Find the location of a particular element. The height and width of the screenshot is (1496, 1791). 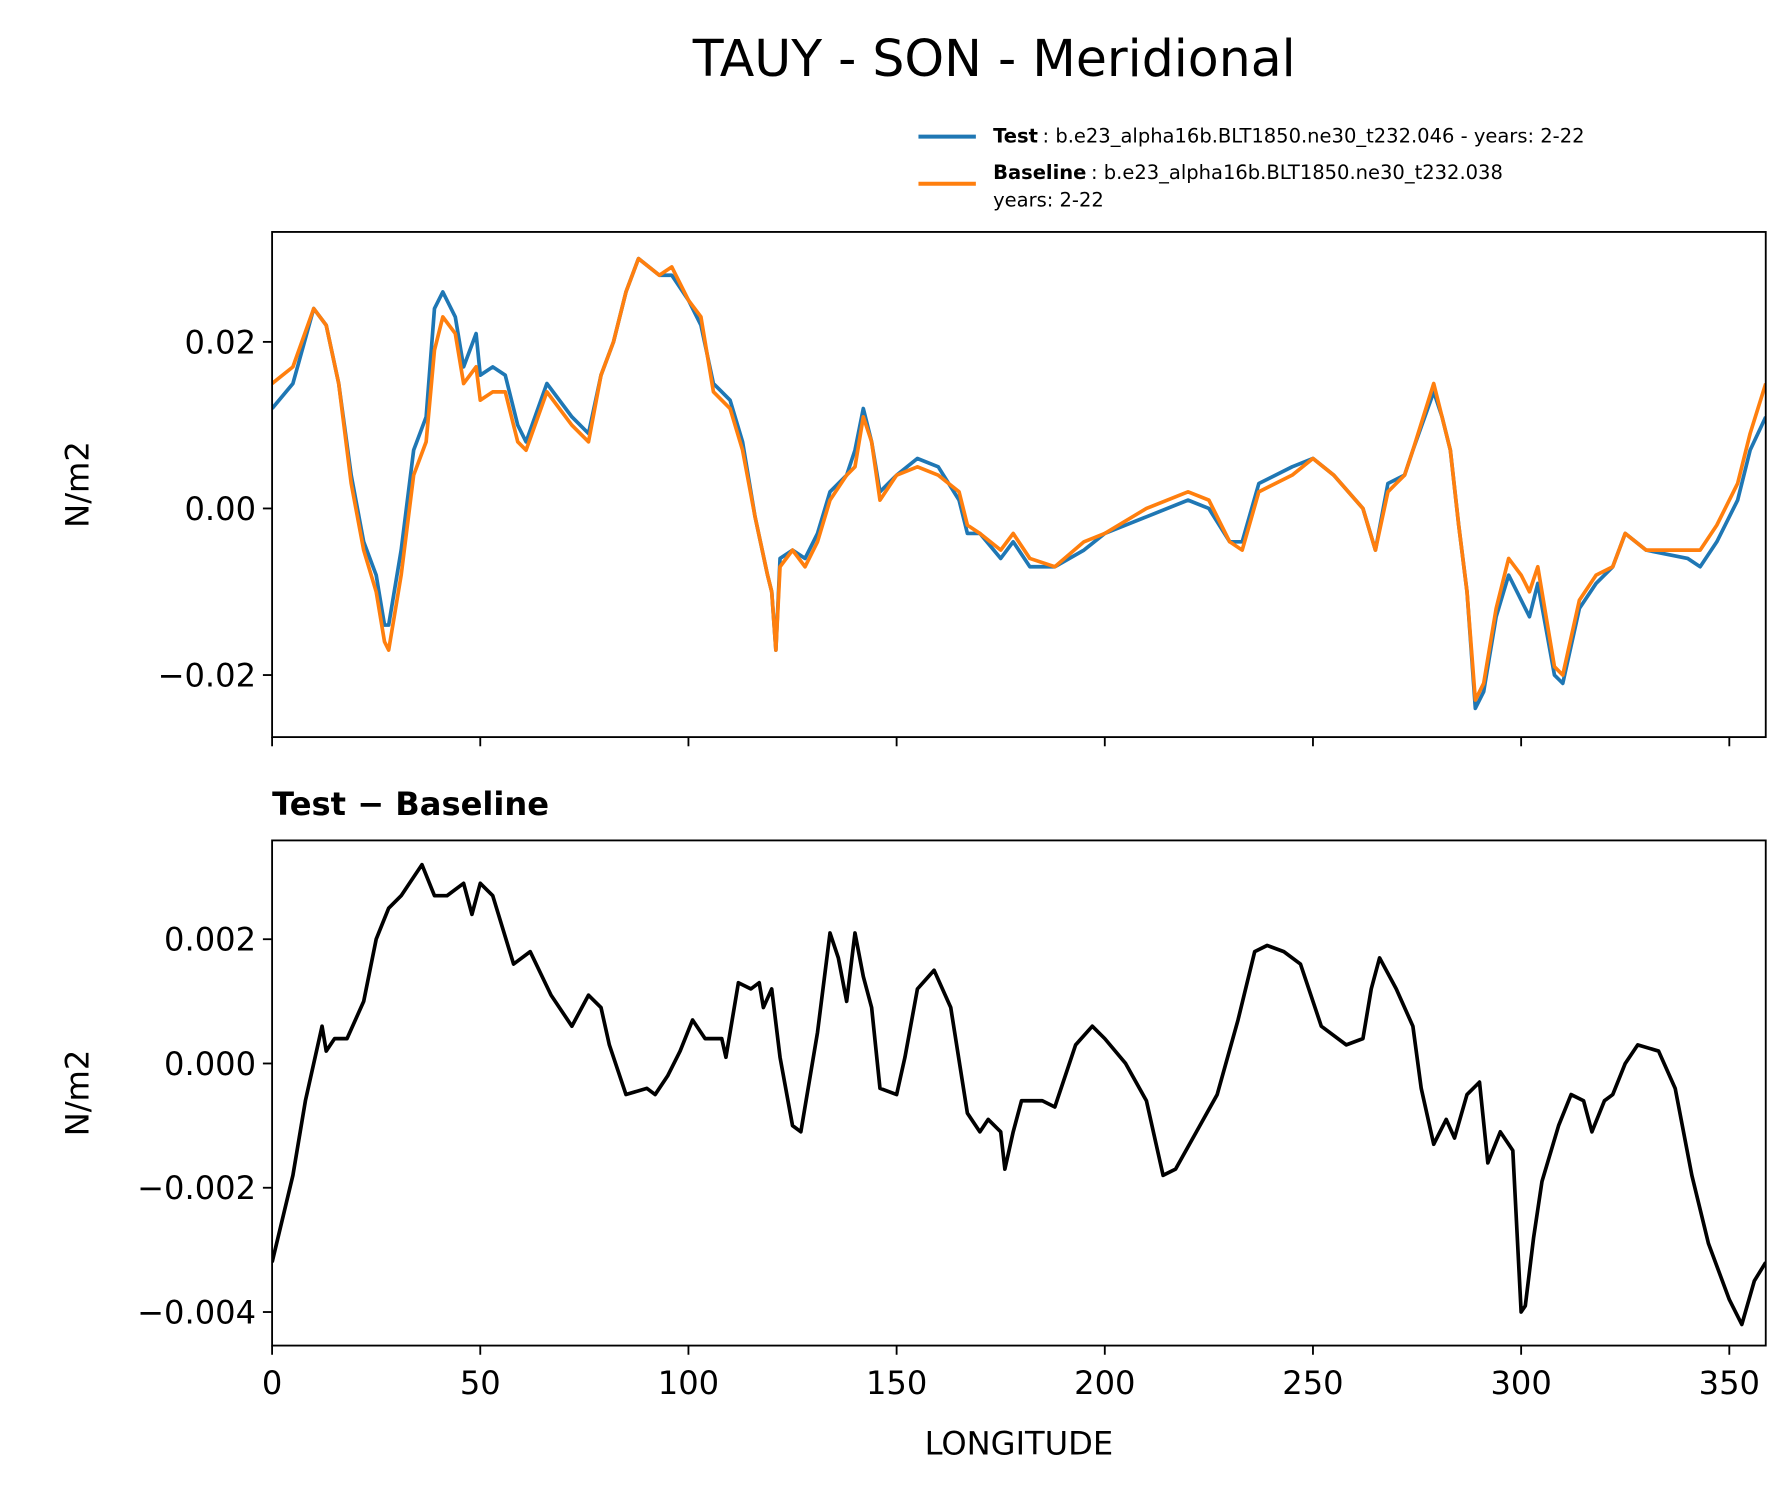

x-tick-label: 100 is located at coordinates (688, 1383).